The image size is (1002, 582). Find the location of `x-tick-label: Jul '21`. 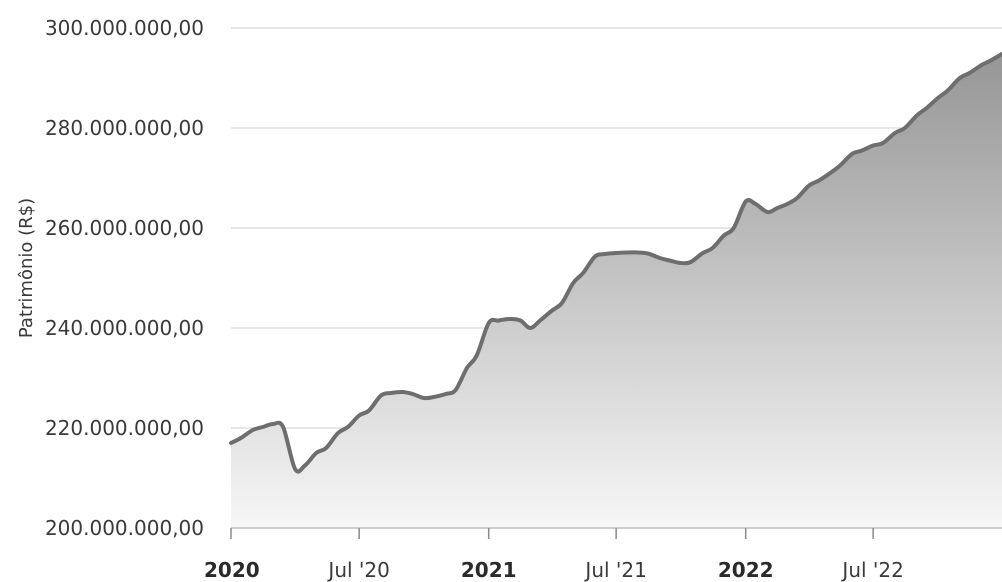

x-tick-label: Jul '21 is located at coordinates (614, 570).